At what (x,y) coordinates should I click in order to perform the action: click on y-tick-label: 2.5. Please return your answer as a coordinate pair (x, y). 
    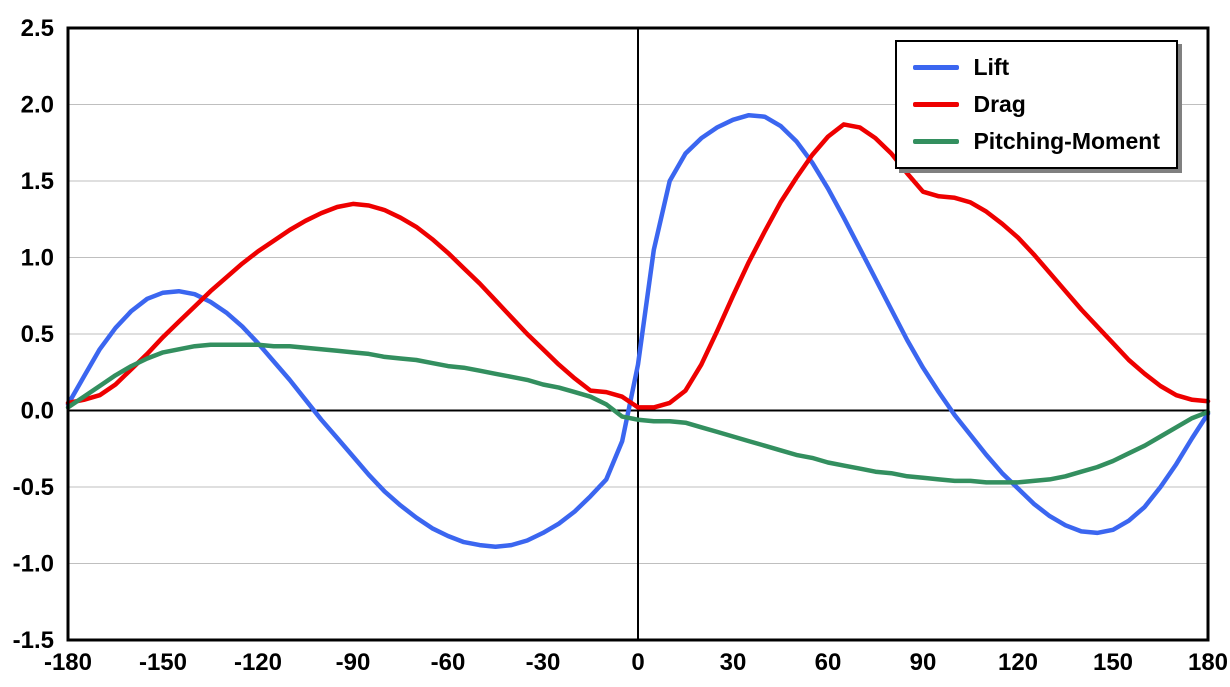
    Looking at the image, I should click on (37, 28).